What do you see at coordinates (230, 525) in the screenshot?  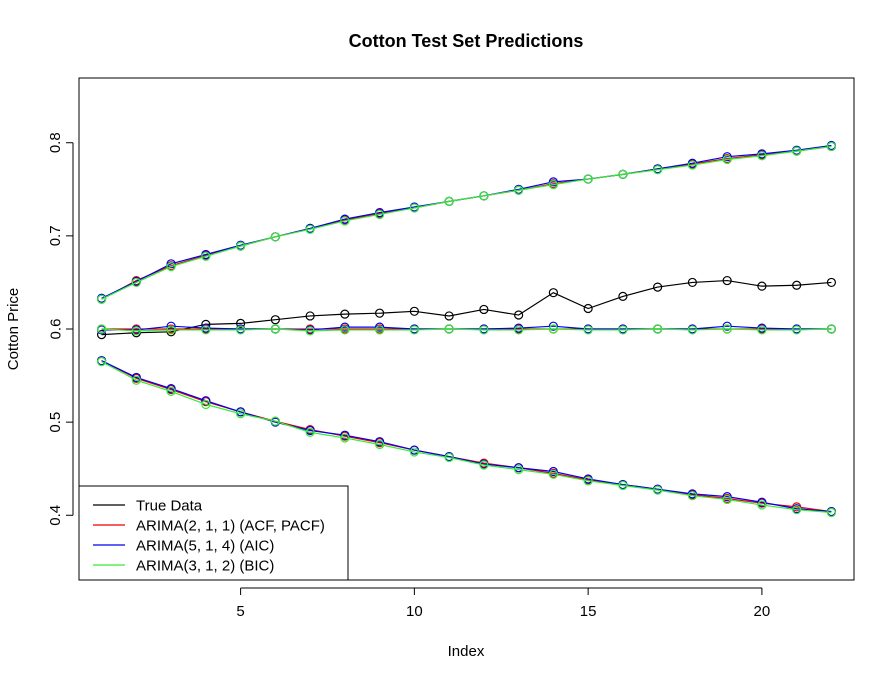 I see `legend-label: ARIMA(2, 1, 1) (ACF, PACF)` at bounding box center [230, 525].